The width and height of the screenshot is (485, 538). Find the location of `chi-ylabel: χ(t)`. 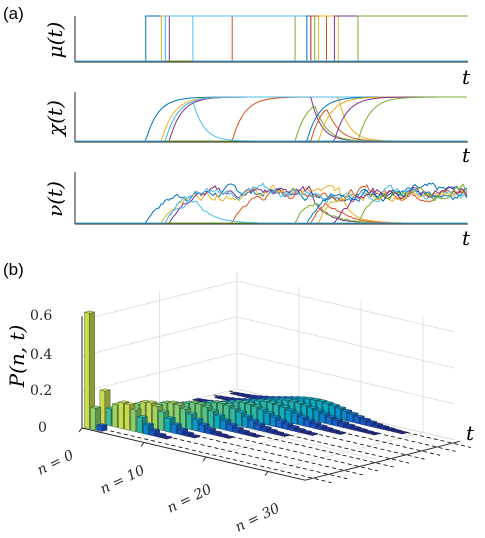

chi-ylabel: χ(t) is located at coordinates (55, 119).